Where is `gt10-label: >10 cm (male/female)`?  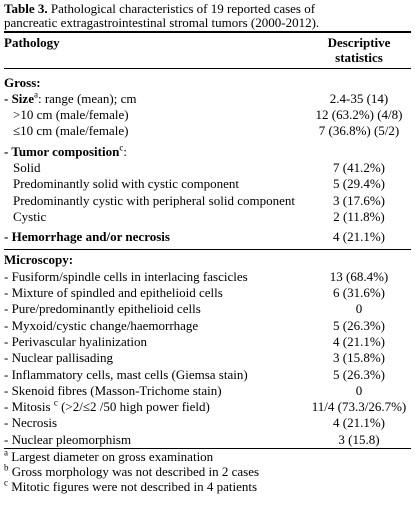 gt10-label: >10 cm (male/female) is located at coordinates (71, 115).